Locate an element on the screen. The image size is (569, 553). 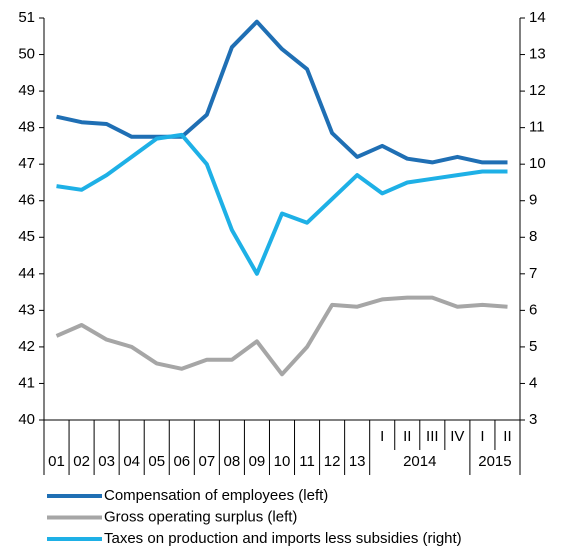
x-tick-label: 02 is located at coordinates (81, 461).